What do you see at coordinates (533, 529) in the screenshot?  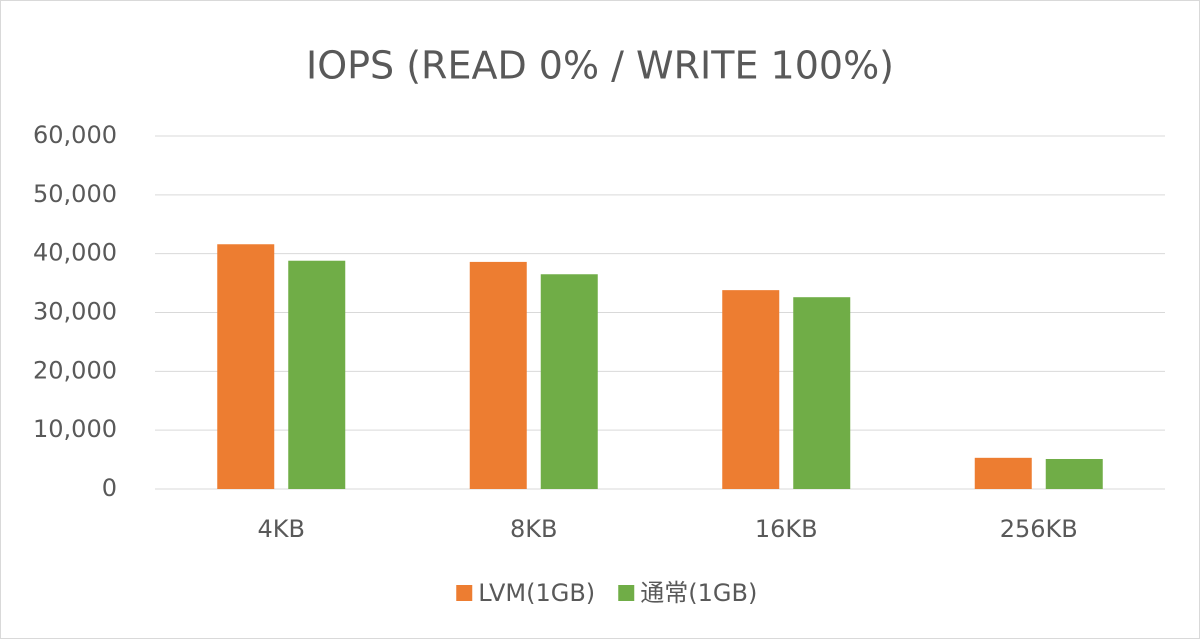 I see `x-tick-label: 8KB` at bounding box center [533, 529].